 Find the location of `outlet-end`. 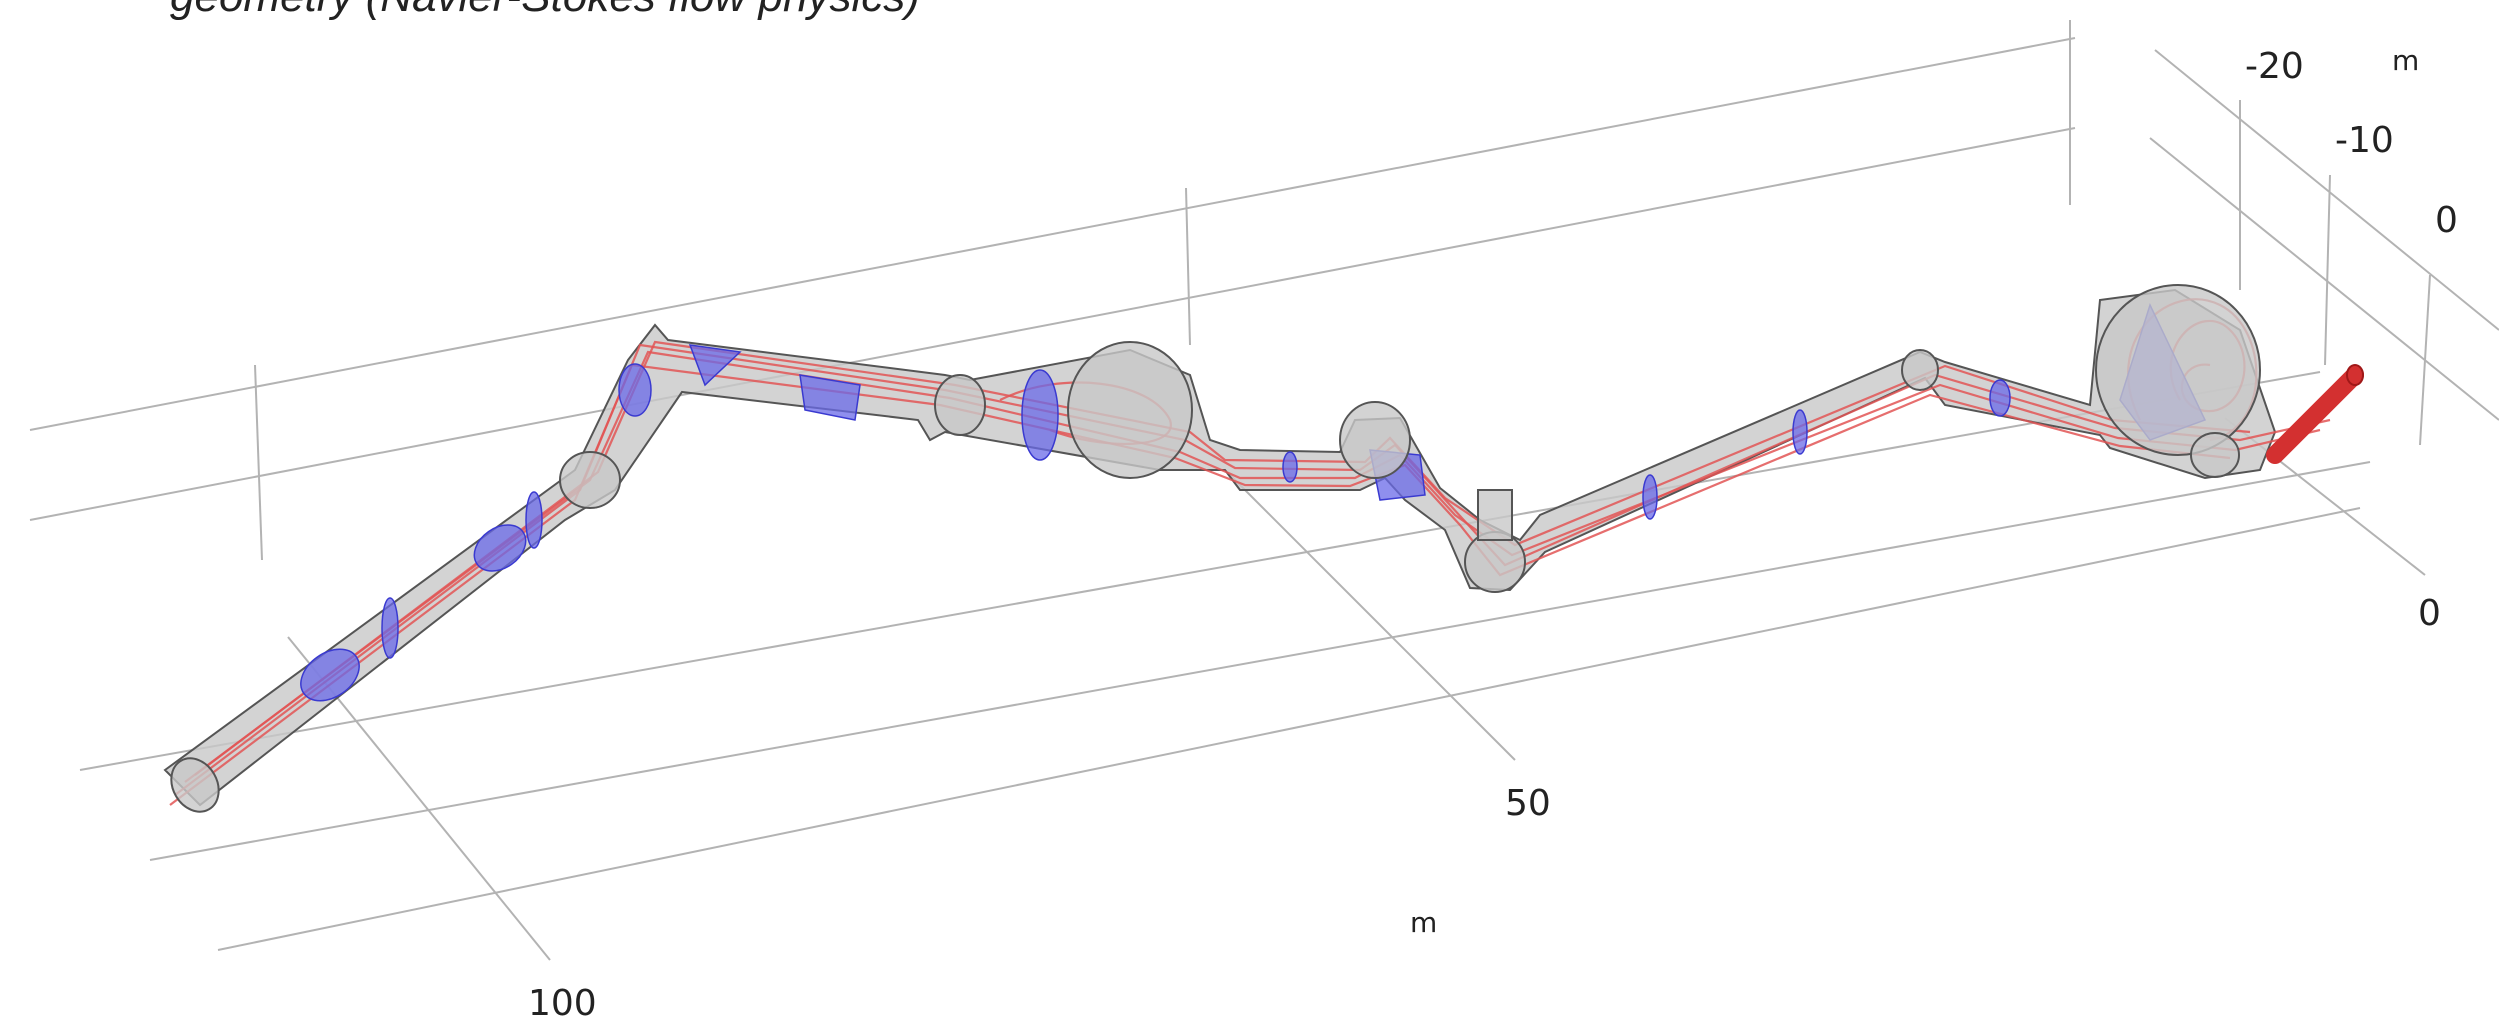

outlet-end is located at coordinates (2355, 375).